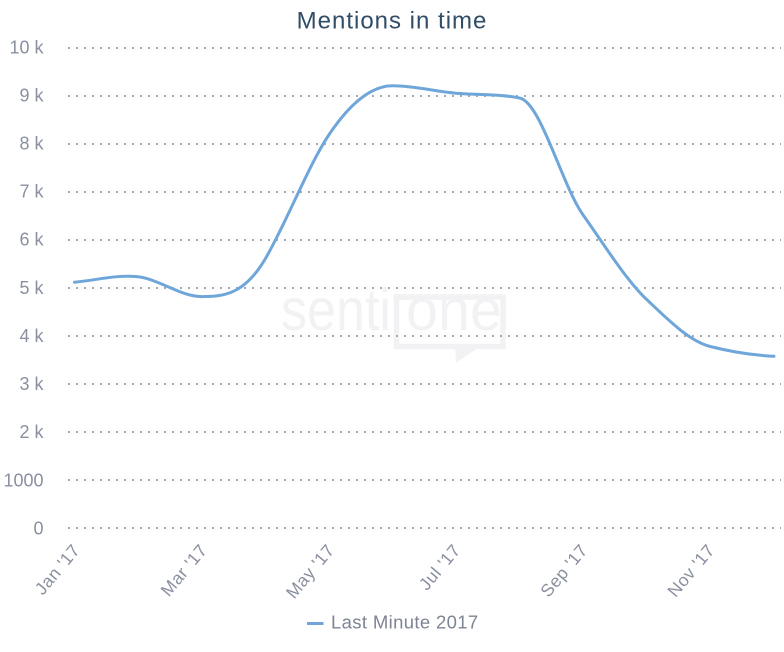 This screenshot has width=784, height=652. I want to click on svg-text: 5 k, so click(31, 288).